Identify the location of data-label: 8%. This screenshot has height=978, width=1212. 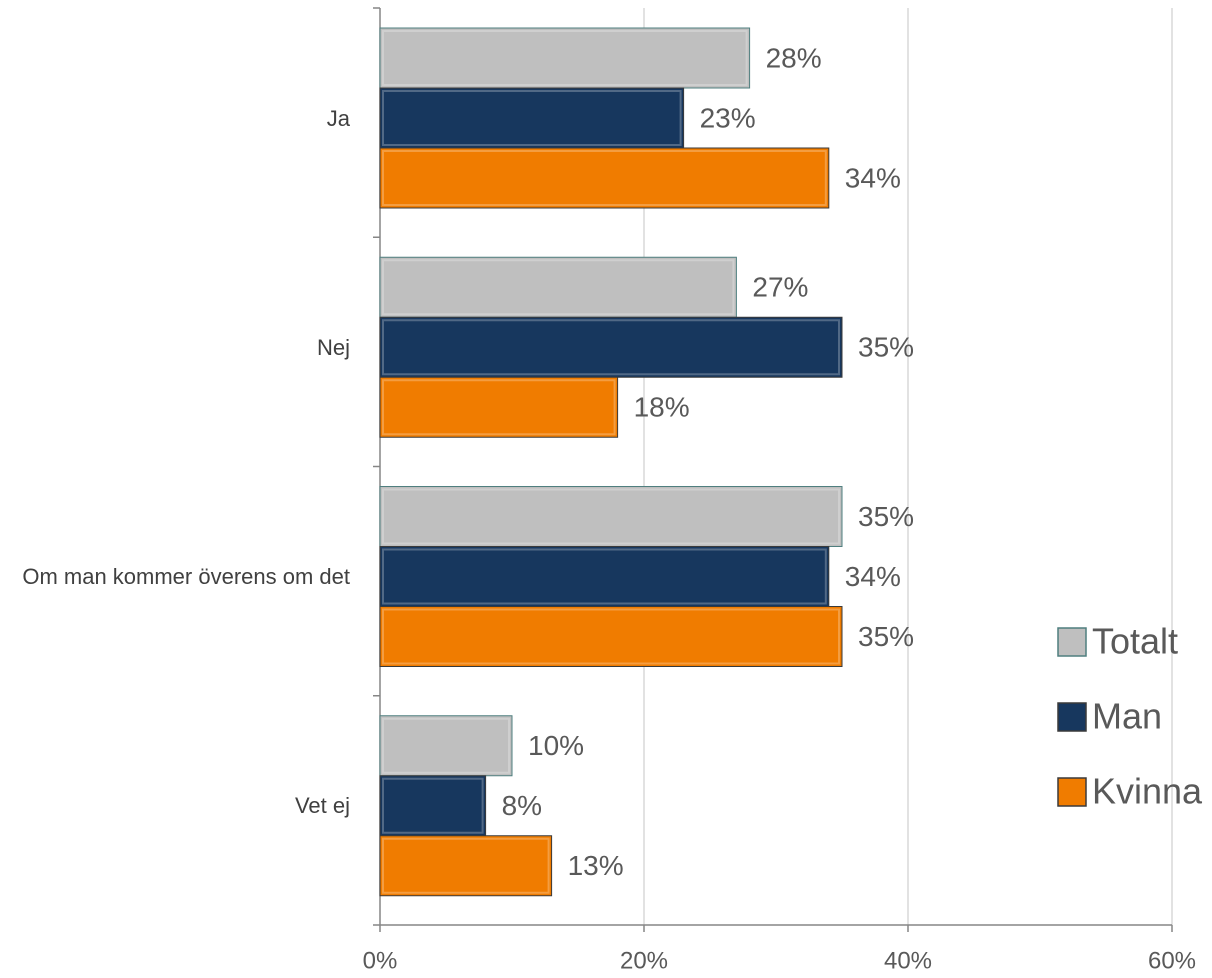
(522, 805).